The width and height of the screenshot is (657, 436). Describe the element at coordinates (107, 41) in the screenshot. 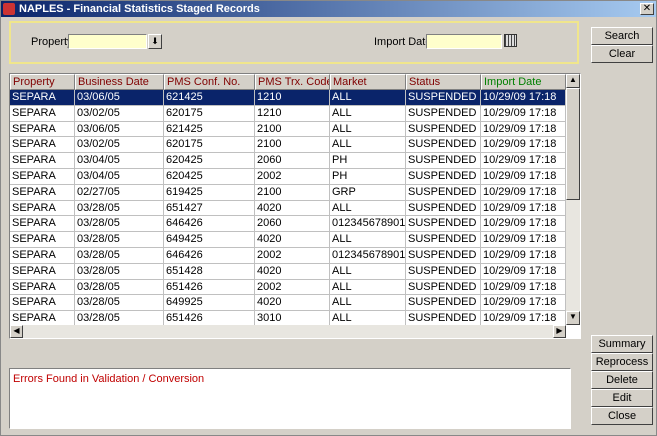

I see `property-input` at that location.